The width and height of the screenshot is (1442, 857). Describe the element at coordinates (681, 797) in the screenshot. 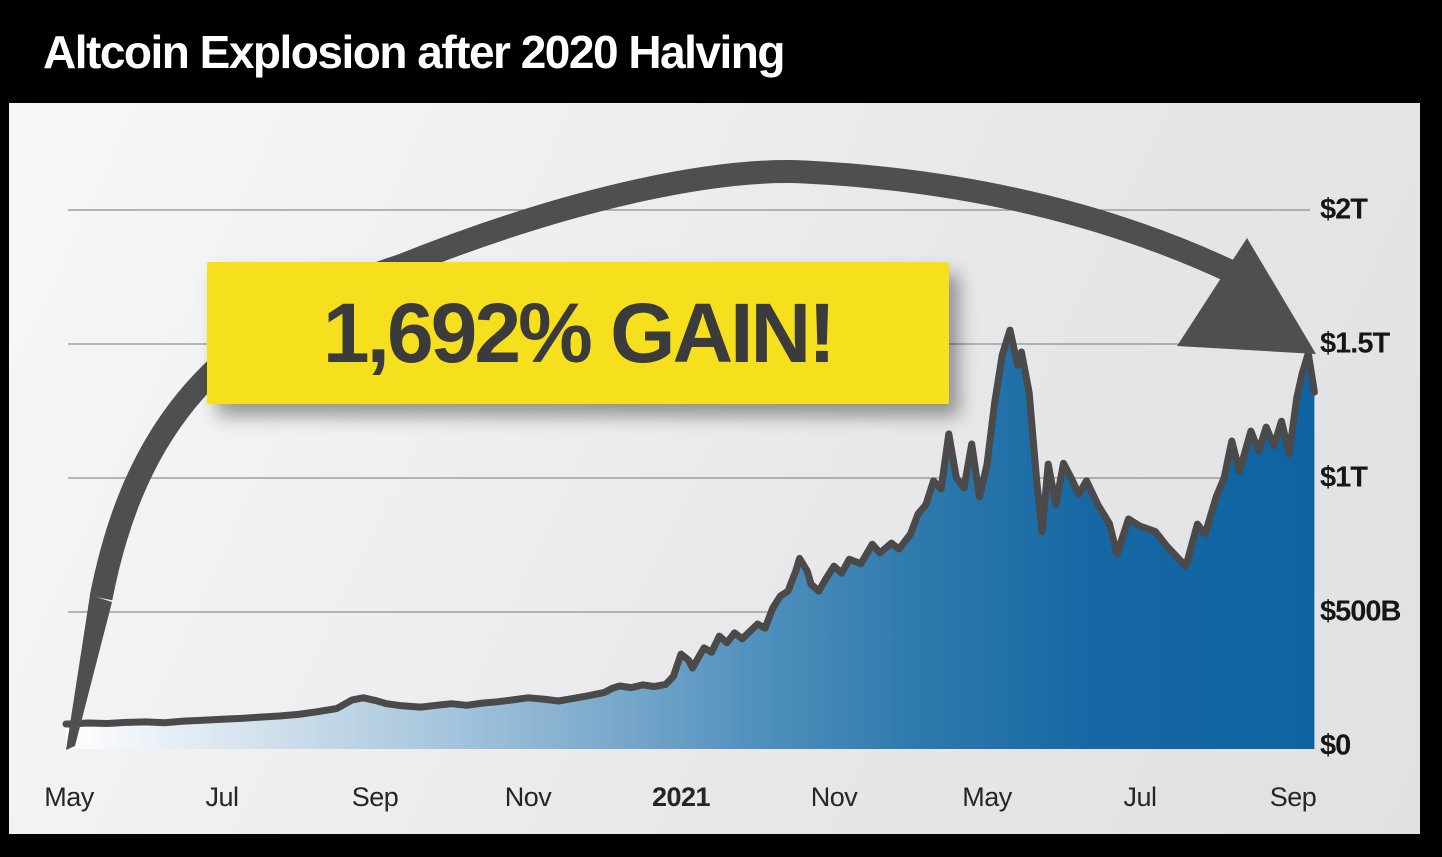

I see `x-tick-label: 2021` at that location.